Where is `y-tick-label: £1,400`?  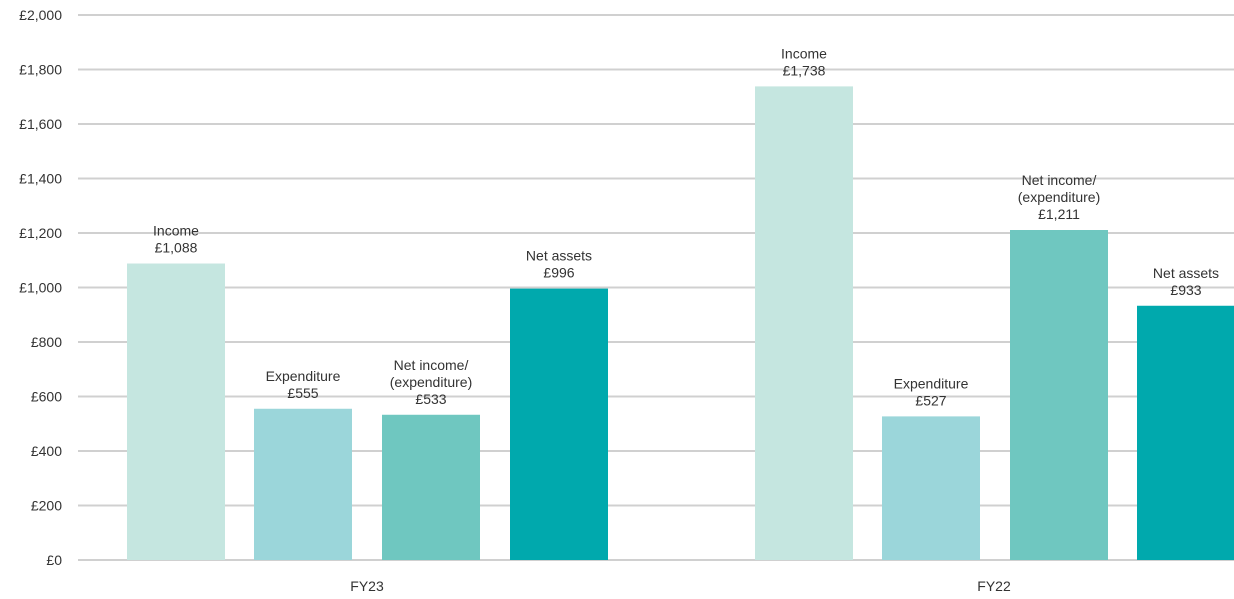
y-tick-label: £1,400 is located at coordinates (40, 179).